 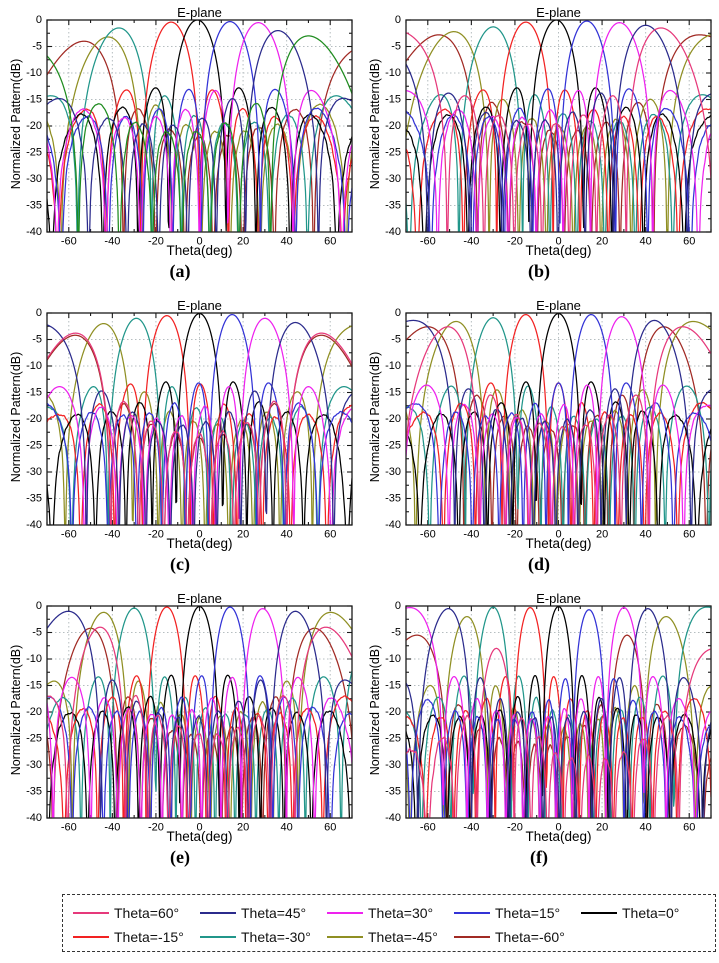 I want to click on legend-label: Theta=45°, so click(x=274, y=913).